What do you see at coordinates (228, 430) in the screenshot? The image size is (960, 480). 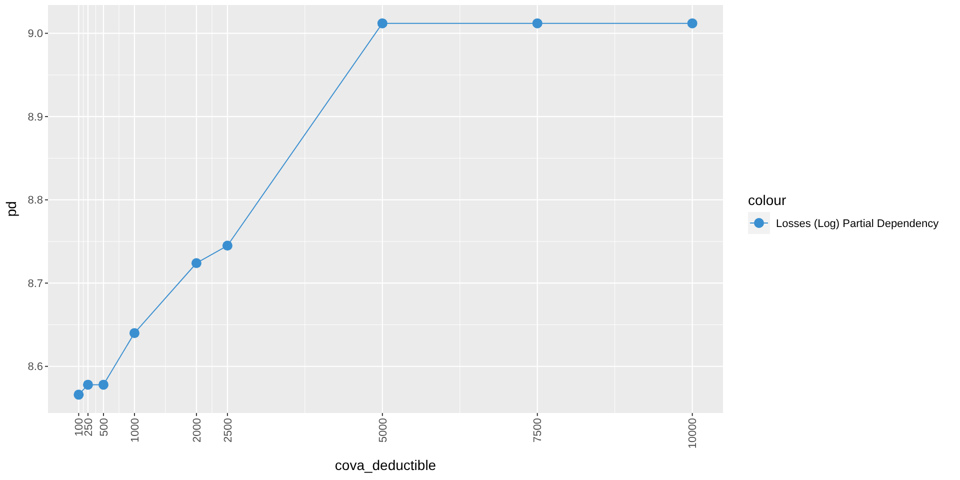 I see `x-tick-label: 2500` at bounding box center [228, 430].